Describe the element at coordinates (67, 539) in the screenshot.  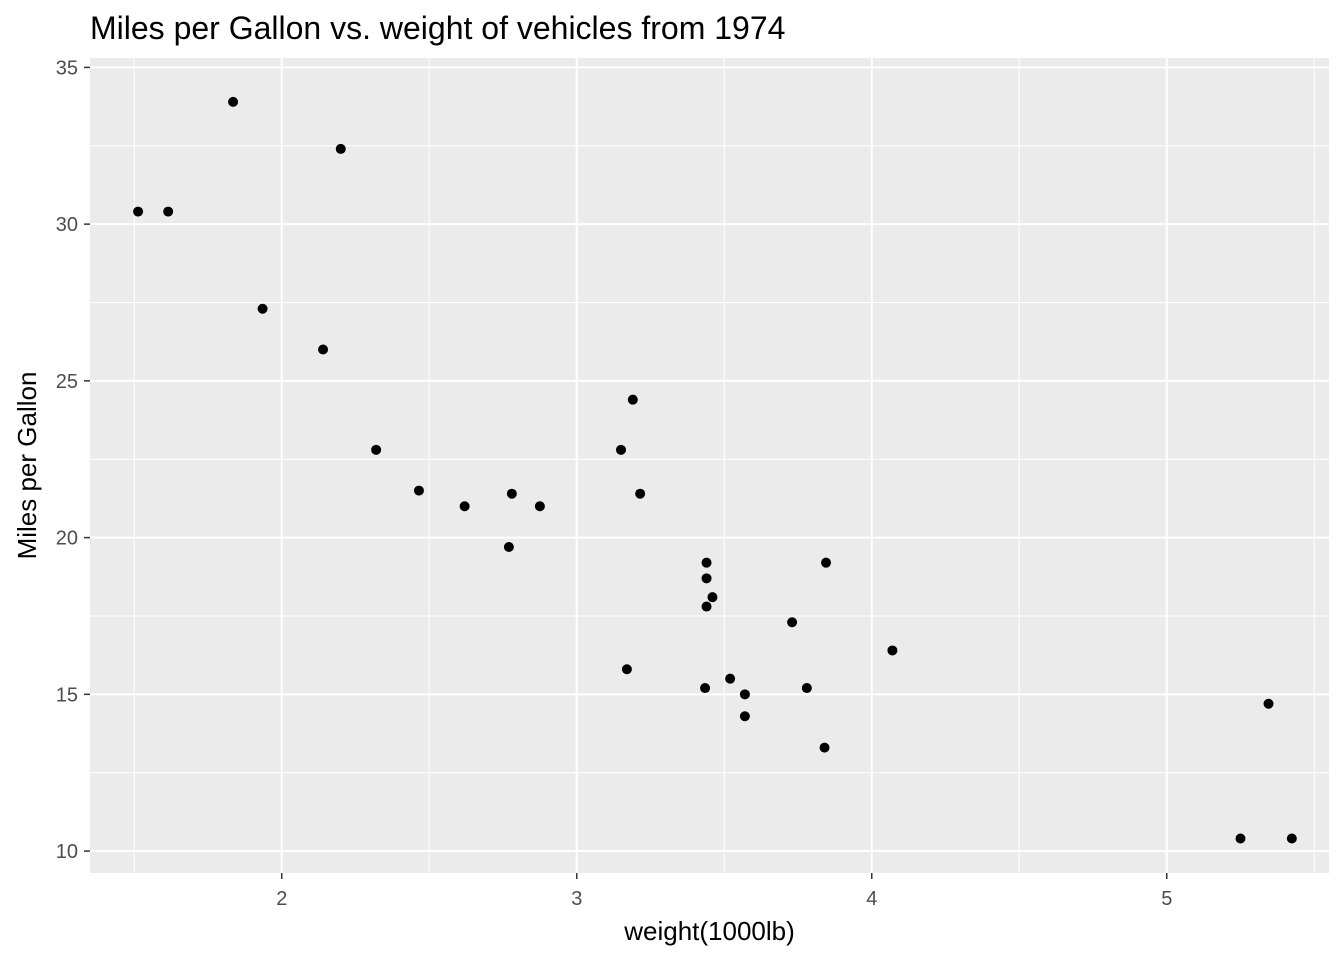
I see `y-tick-label: 20` at that location.